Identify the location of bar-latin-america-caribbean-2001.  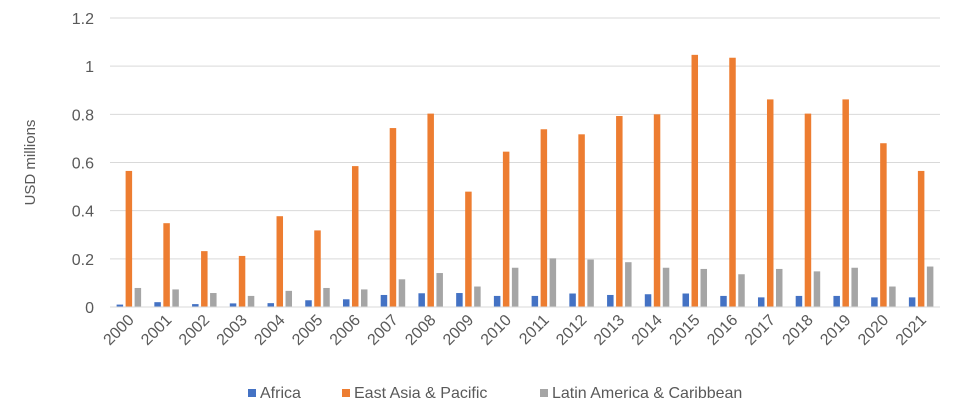
(175, 298).